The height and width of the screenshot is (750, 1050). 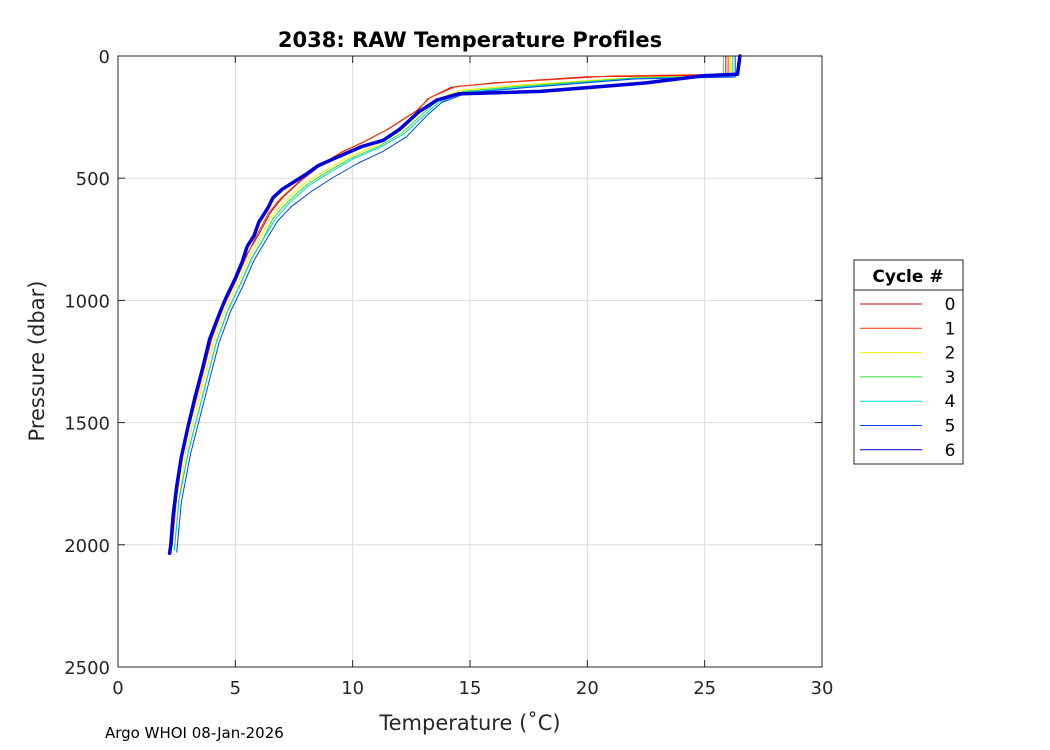 I want to click on x-axis-label: Temperature (˚C), so click(x=469, y=723).